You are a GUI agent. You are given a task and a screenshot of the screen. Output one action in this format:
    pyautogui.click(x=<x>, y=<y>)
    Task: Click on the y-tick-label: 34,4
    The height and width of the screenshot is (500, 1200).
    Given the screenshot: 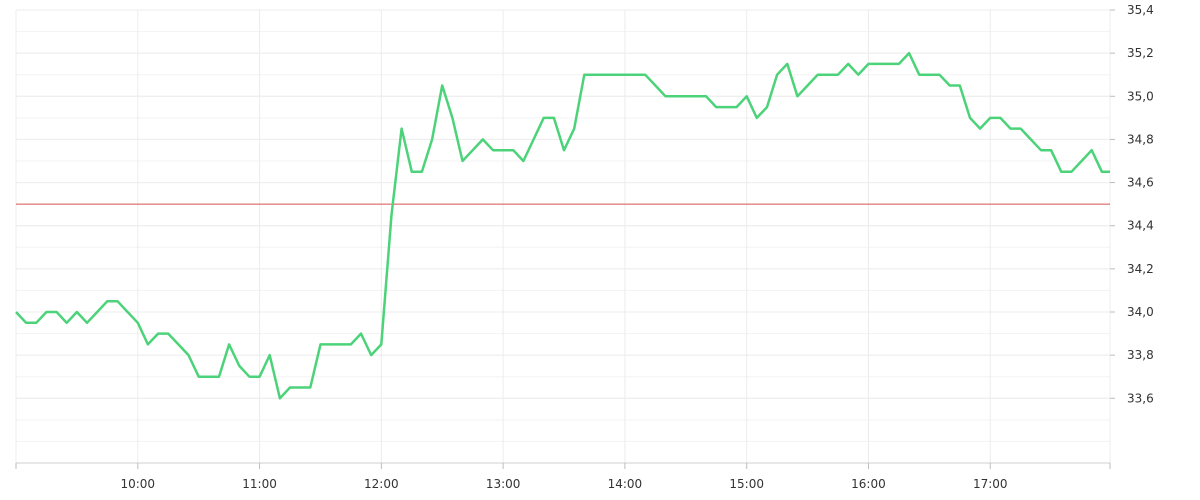 What is the action you would take?
    pyautogui.click(x=1140, y=226)
    